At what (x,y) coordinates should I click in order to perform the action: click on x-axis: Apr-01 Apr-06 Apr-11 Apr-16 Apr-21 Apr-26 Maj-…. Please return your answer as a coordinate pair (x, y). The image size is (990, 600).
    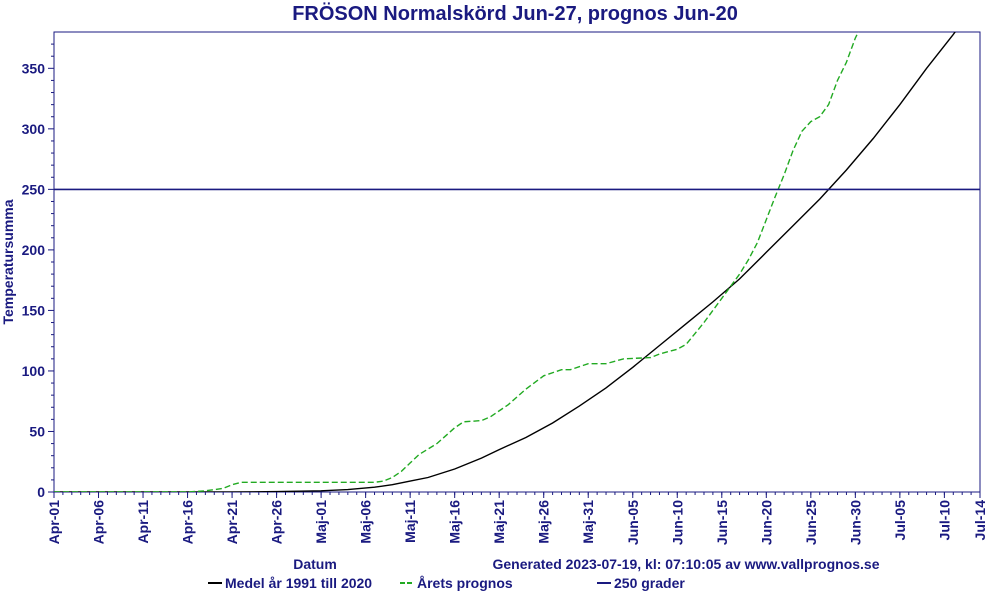
    Looking at the image, I should click on (517, 518).